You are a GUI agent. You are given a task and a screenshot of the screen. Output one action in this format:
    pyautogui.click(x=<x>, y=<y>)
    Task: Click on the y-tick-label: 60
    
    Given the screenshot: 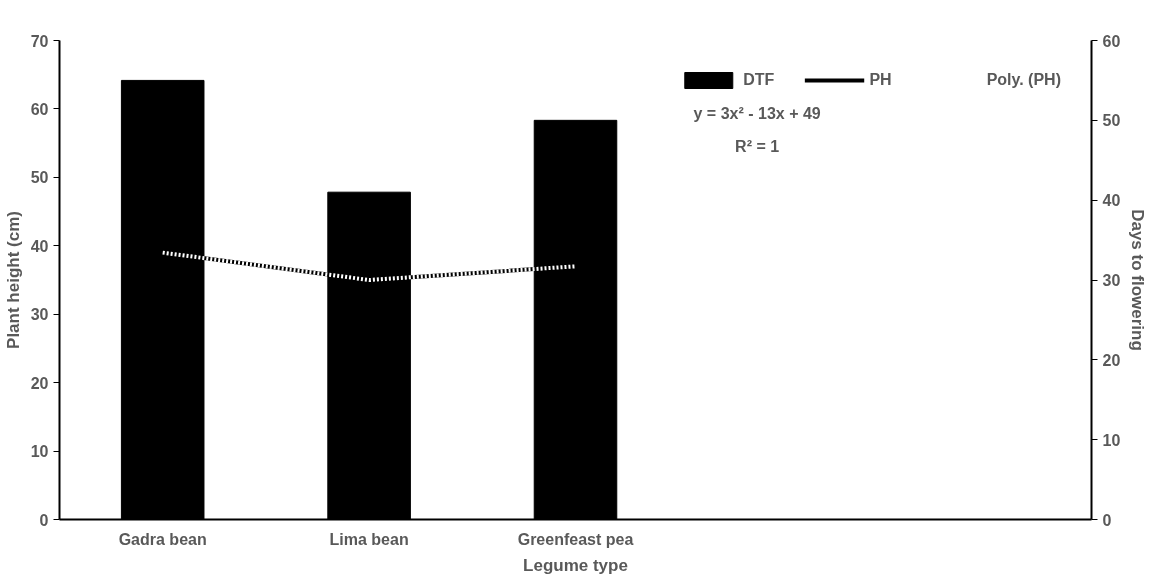 What is the action you would take?
    pyautogui.click(x=39, y=109)
    